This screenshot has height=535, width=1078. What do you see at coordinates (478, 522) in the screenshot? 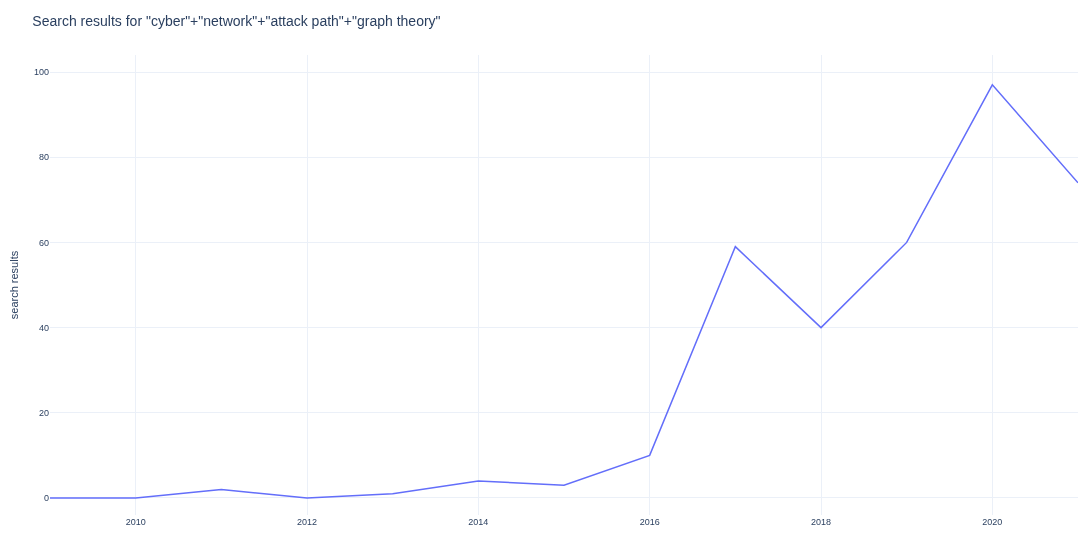
I see `x-tick-label: 2014` at bounding box center [478, 522].